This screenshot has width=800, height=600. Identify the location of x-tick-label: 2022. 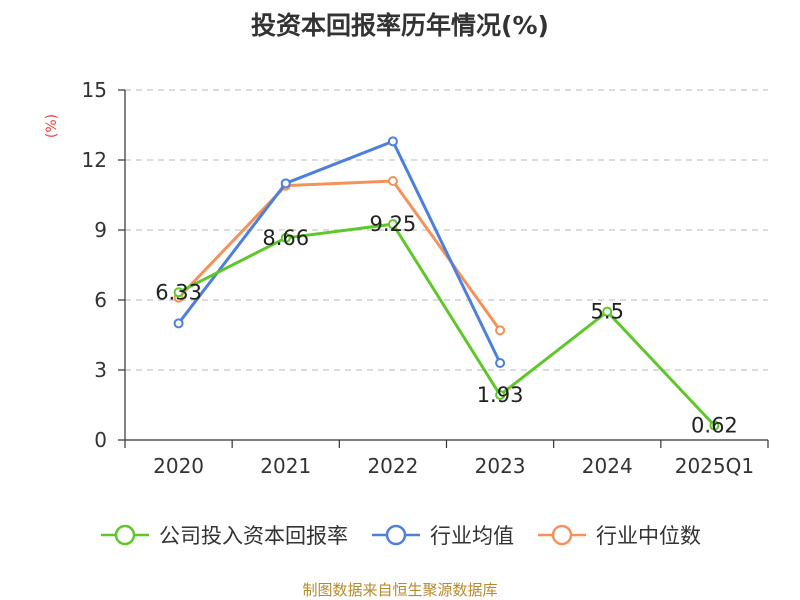
(392, 466).